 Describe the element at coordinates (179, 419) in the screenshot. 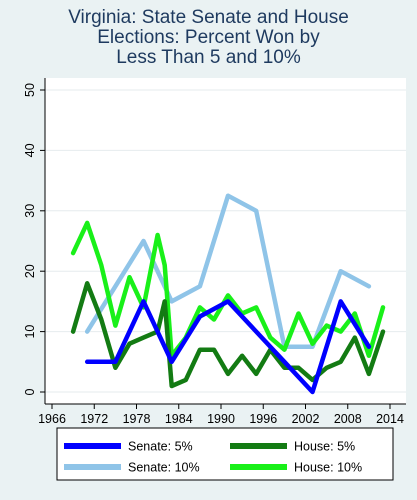

I see `x-tick-label-3: 1984` at that location.